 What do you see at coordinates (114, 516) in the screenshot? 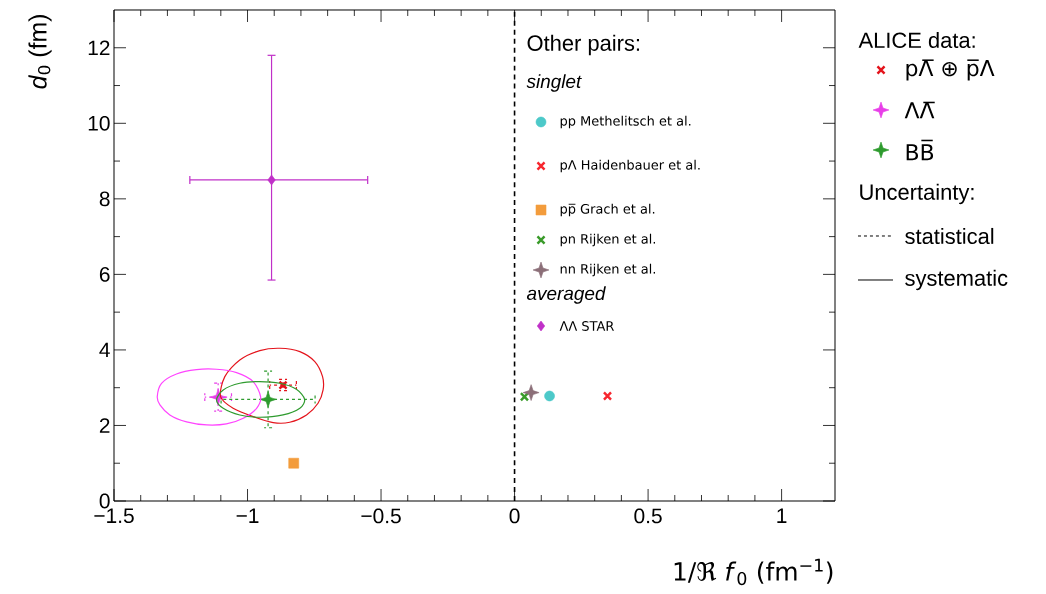
I see `x-tick-label: −1.5` at bounding box center [114, 516].